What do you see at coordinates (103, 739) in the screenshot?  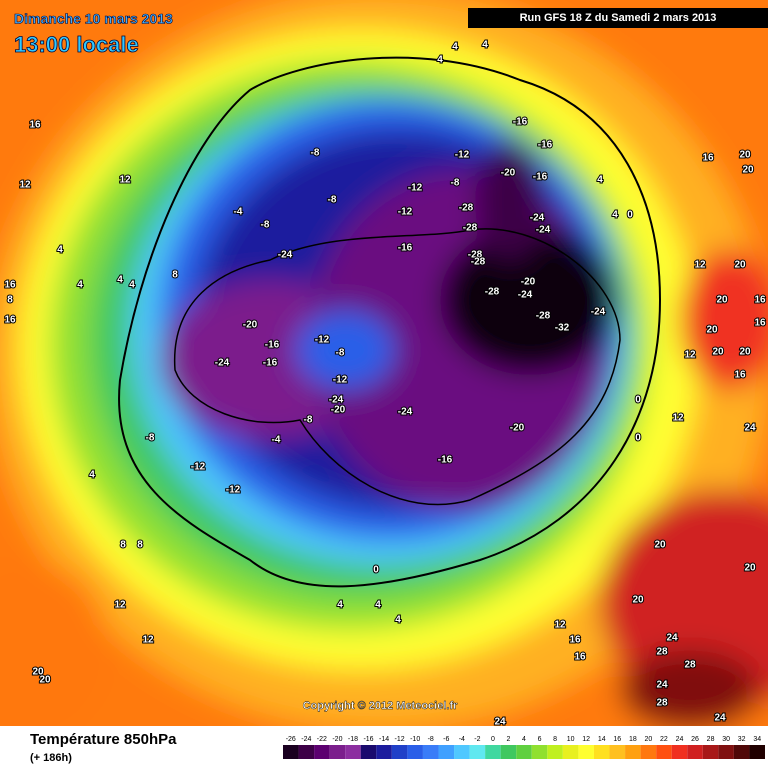 I see `footer-title: Température 850hPa` at bounding box center [103, 739].